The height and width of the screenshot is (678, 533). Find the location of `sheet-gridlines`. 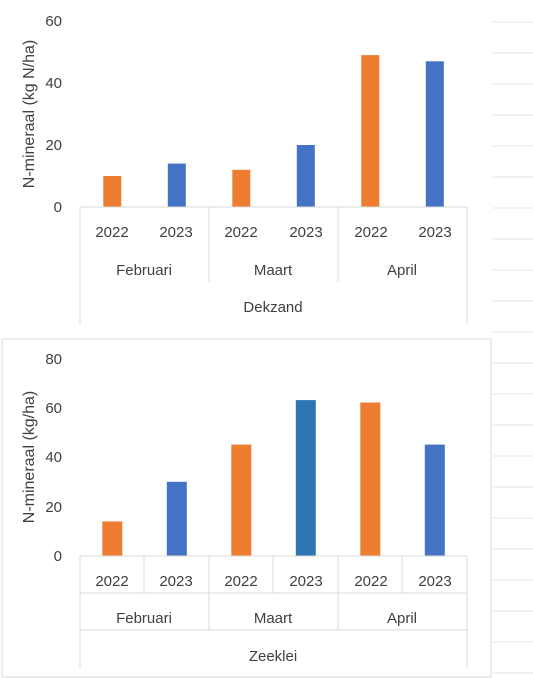

sheet-gridlines is located at coordinates (513, 347).